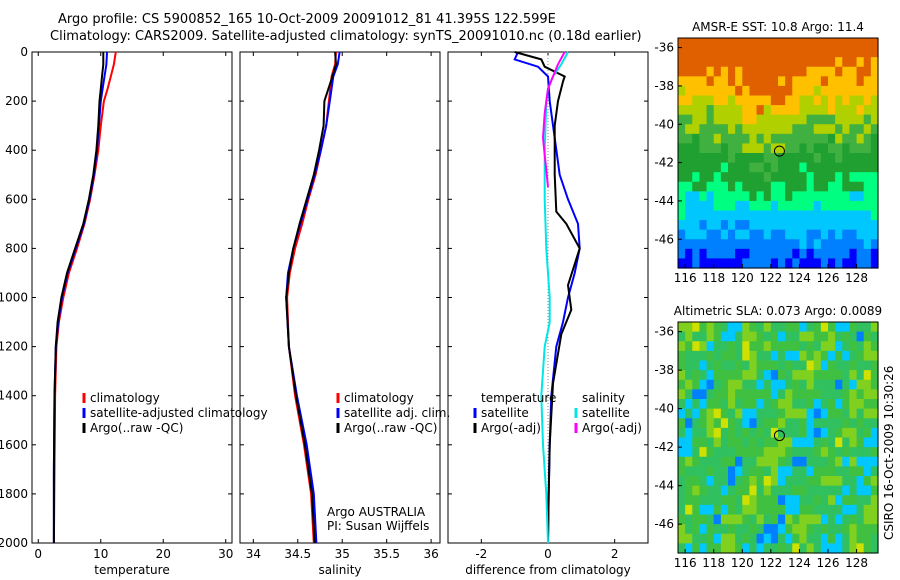  What do you see at coordinates (14, 445) in the screenshot?
I see `y-tick-label: 1600` at bounding box center [14, 445].